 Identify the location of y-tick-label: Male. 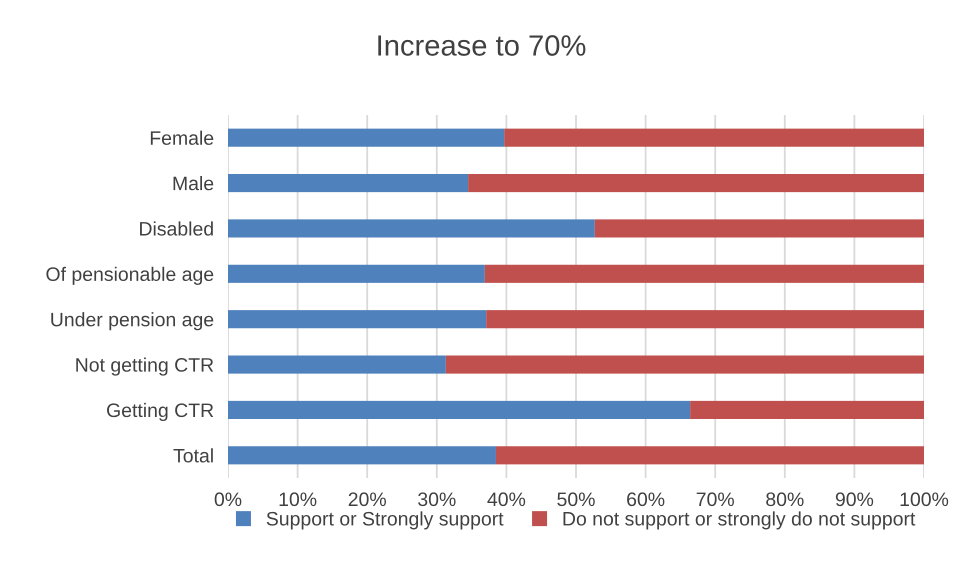
(194, 183).